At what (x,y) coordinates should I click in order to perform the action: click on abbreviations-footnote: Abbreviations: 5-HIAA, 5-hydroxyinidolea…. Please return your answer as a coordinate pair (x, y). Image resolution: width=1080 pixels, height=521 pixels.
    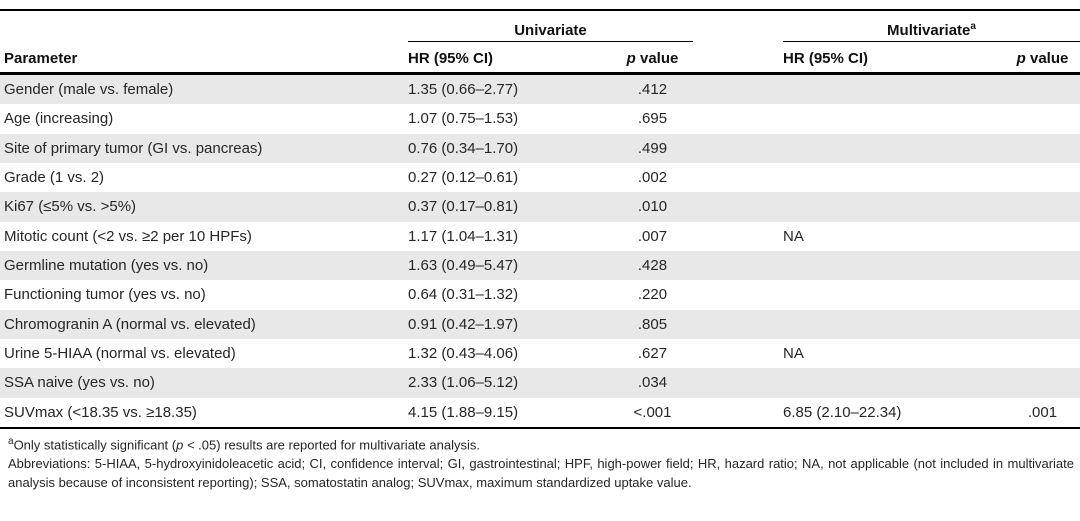
    Looking at the image, I should click on (541, 473).